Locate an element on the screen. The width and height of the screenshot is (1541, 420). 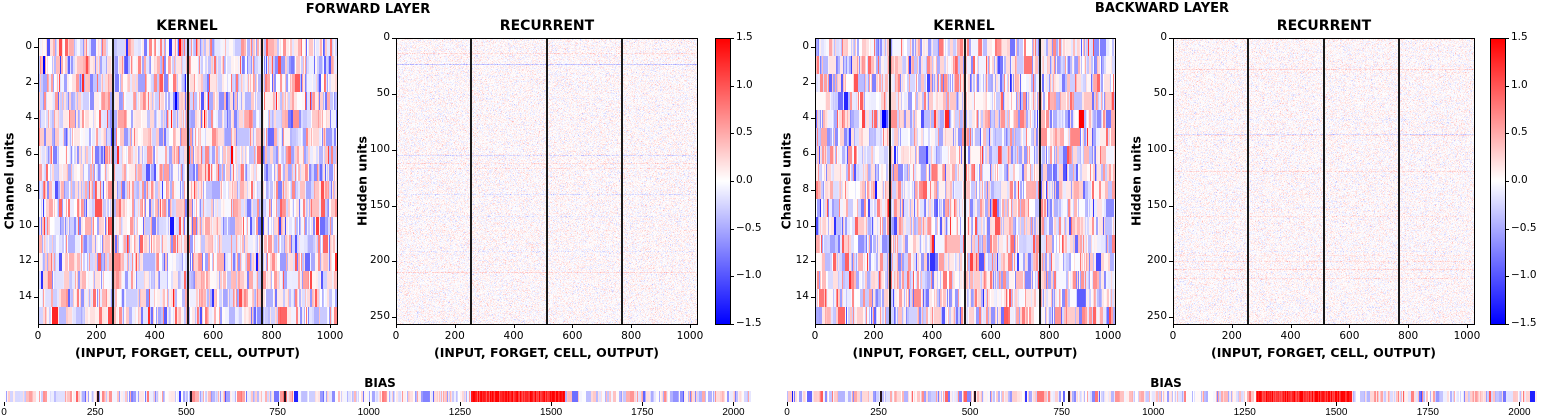
fwd-kernel-xtick-label: 200 is located at coordinates (96, 336).